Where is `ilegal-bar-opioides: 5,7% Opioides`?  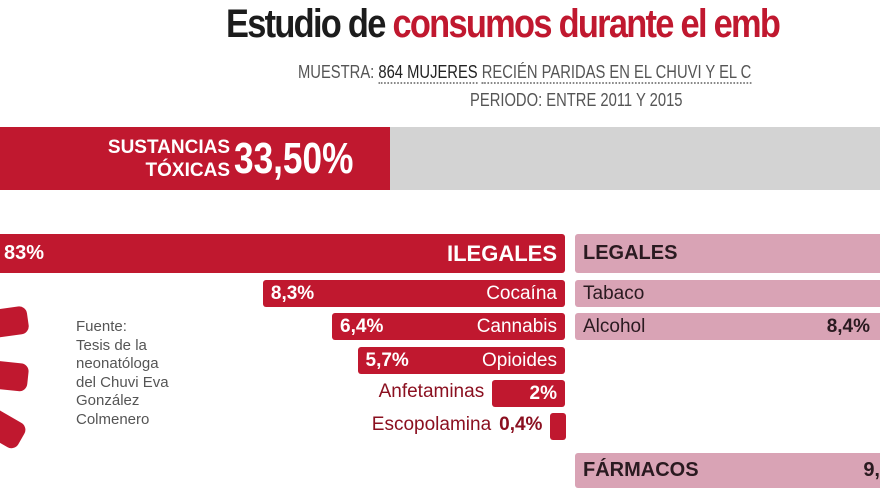
ilegal-bar-opioides: 5,7% Opioides is located at coordinates (461, 360).